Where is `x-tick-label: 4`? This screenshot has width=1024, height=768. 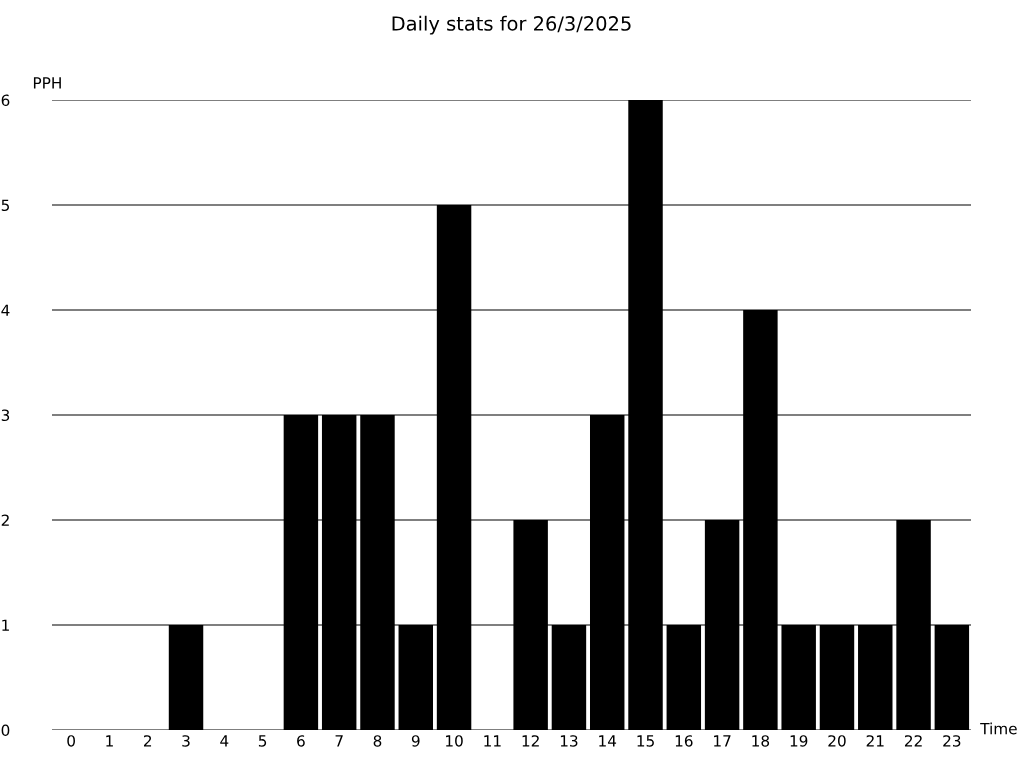
x-tick-label: 4 is located at coordinates (224, 741).